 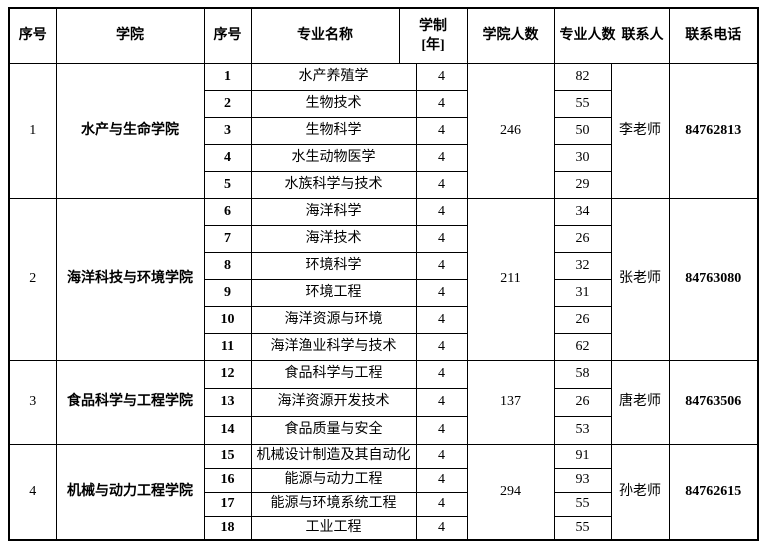 What do you see at coordinates (582, 184) in the screenshot?
I see `major-count-cell: 29` at bounding box center [582, 184].